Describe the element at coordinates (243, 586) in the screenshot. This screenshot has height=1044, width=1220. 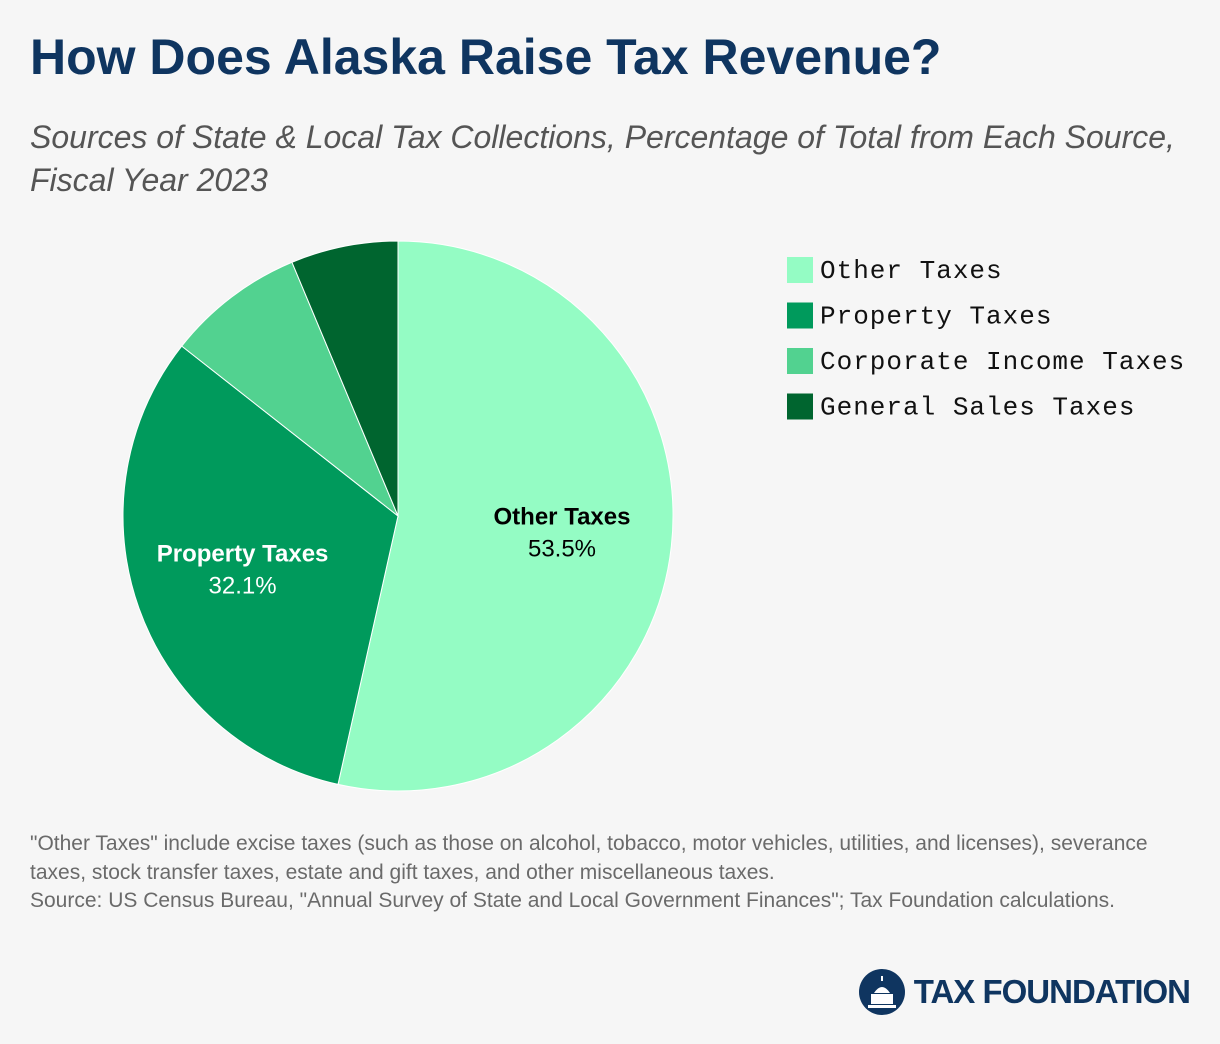
I see `slice-value: 32.1%` at that location.